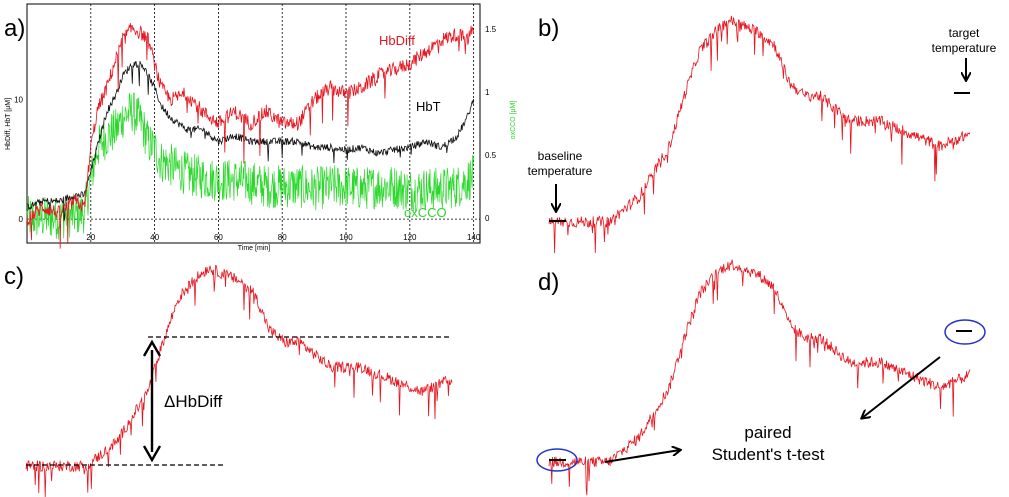  I want to click on delta-arrow-head-down, so click(152, 454).